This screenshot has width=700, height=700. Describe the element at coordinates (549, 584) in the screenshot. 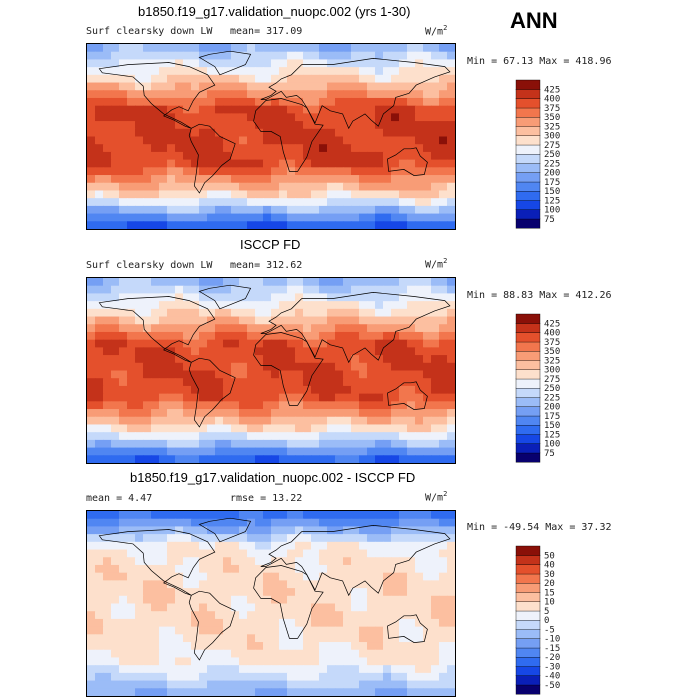

I see `colorbar-tick-label: 20` at that location.